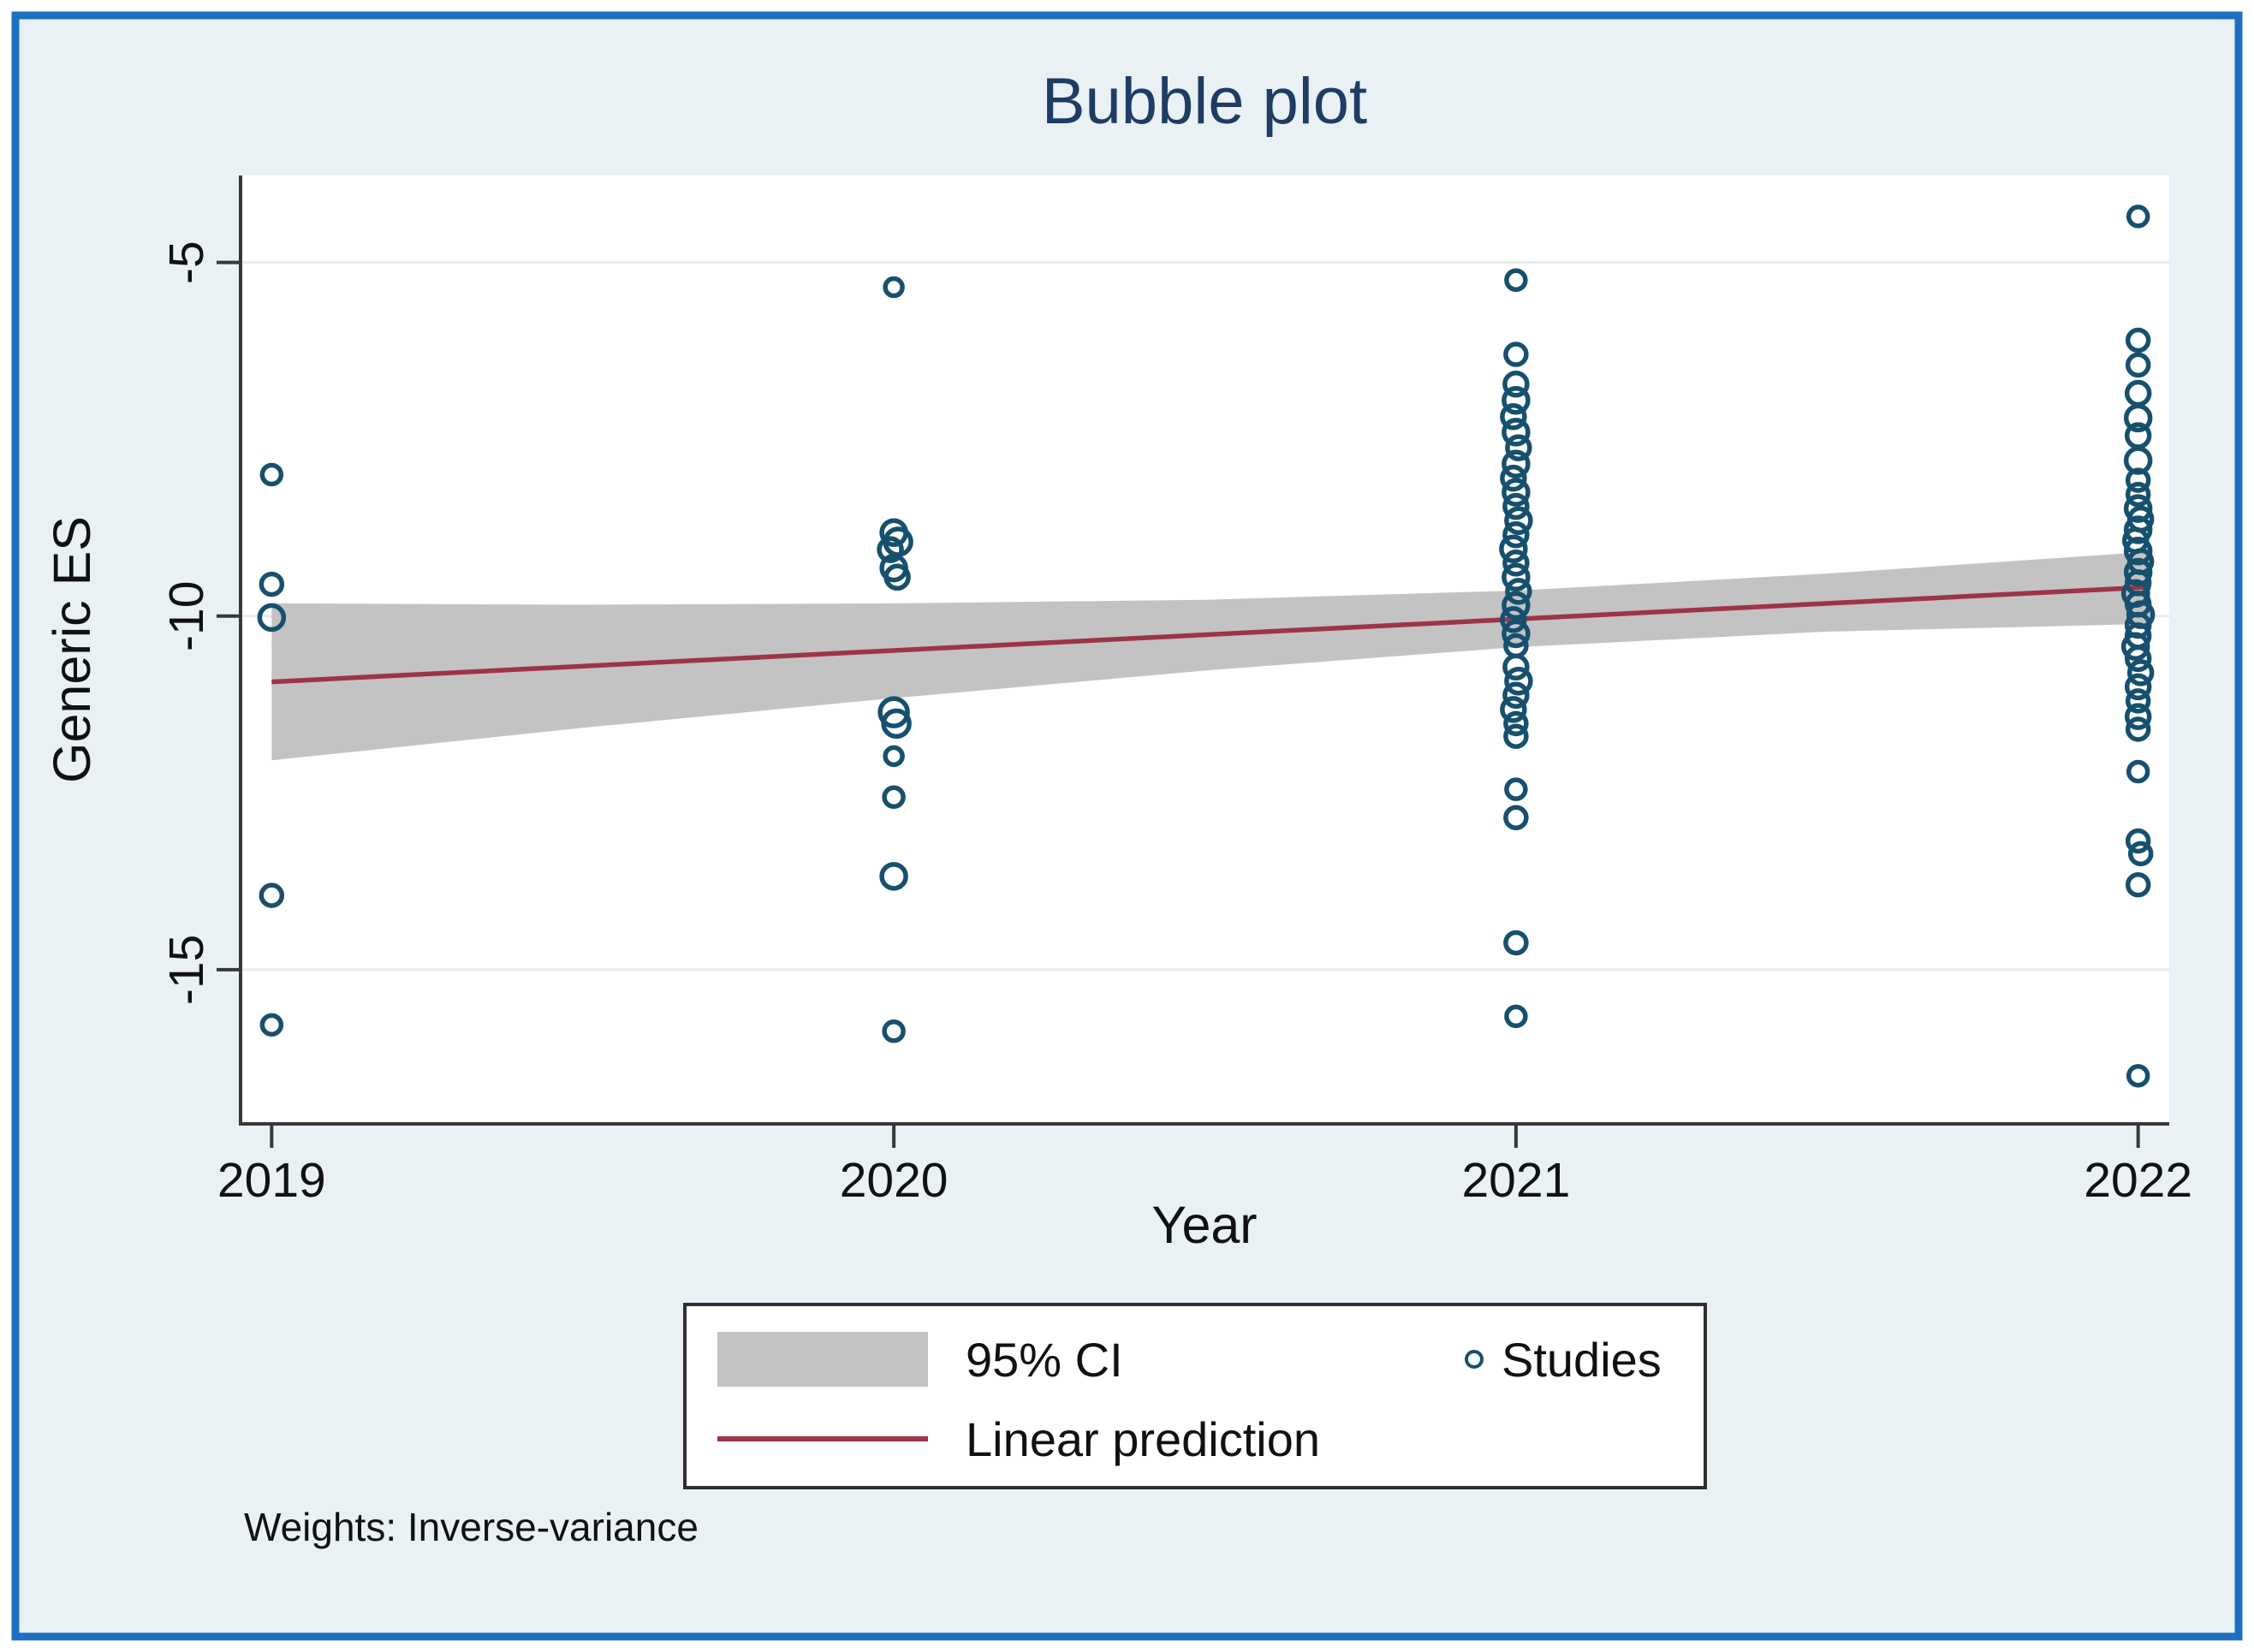  I want to click on linear-prediction-line, so click(1211, 635).